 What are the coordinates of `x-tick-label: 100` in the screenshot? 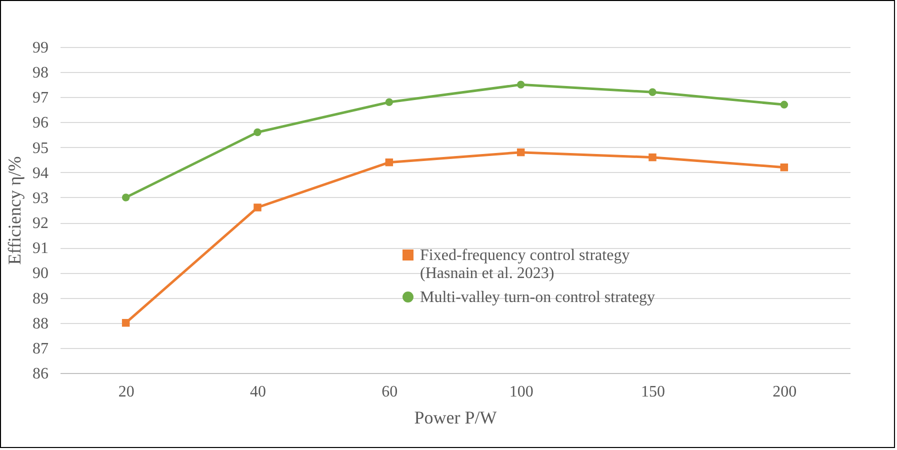 It's located at (521, 392).